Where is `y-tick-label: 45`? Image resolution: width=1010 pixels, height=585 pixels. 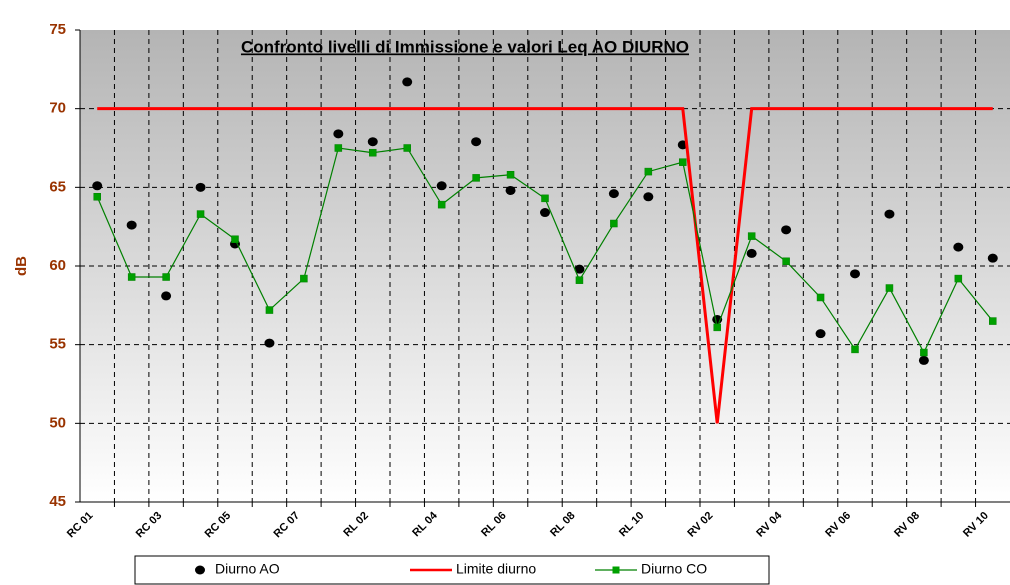 y-tick-label: 45 is located at coordinates (57, 501).